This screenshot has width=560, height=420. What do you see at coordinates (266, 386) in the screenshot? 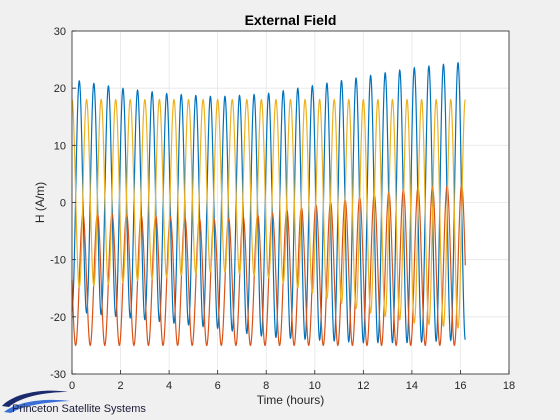
I see `x-tick-label: 8` at bounding box center [266, 386].